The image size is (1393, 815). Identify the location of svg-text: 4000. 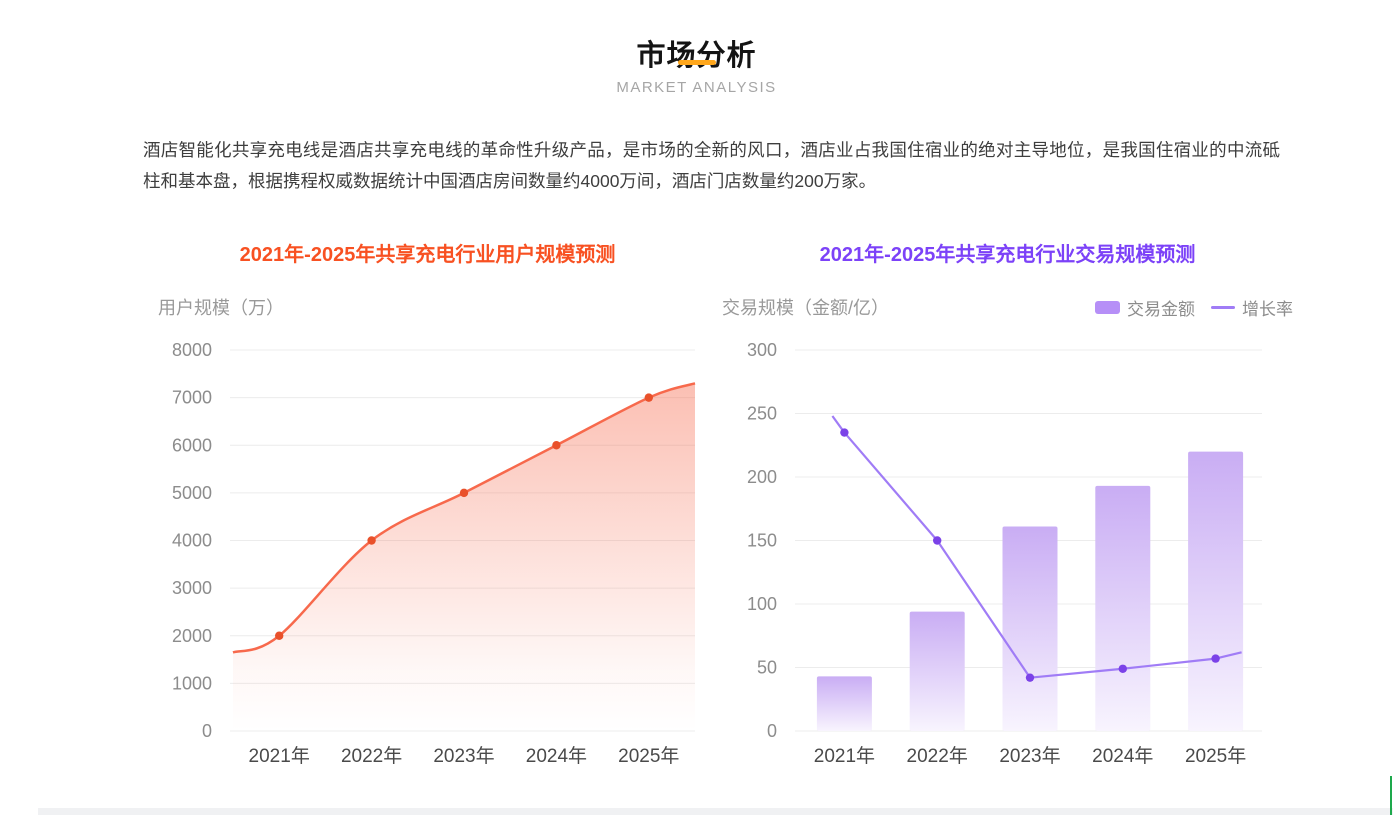
(192, 541).